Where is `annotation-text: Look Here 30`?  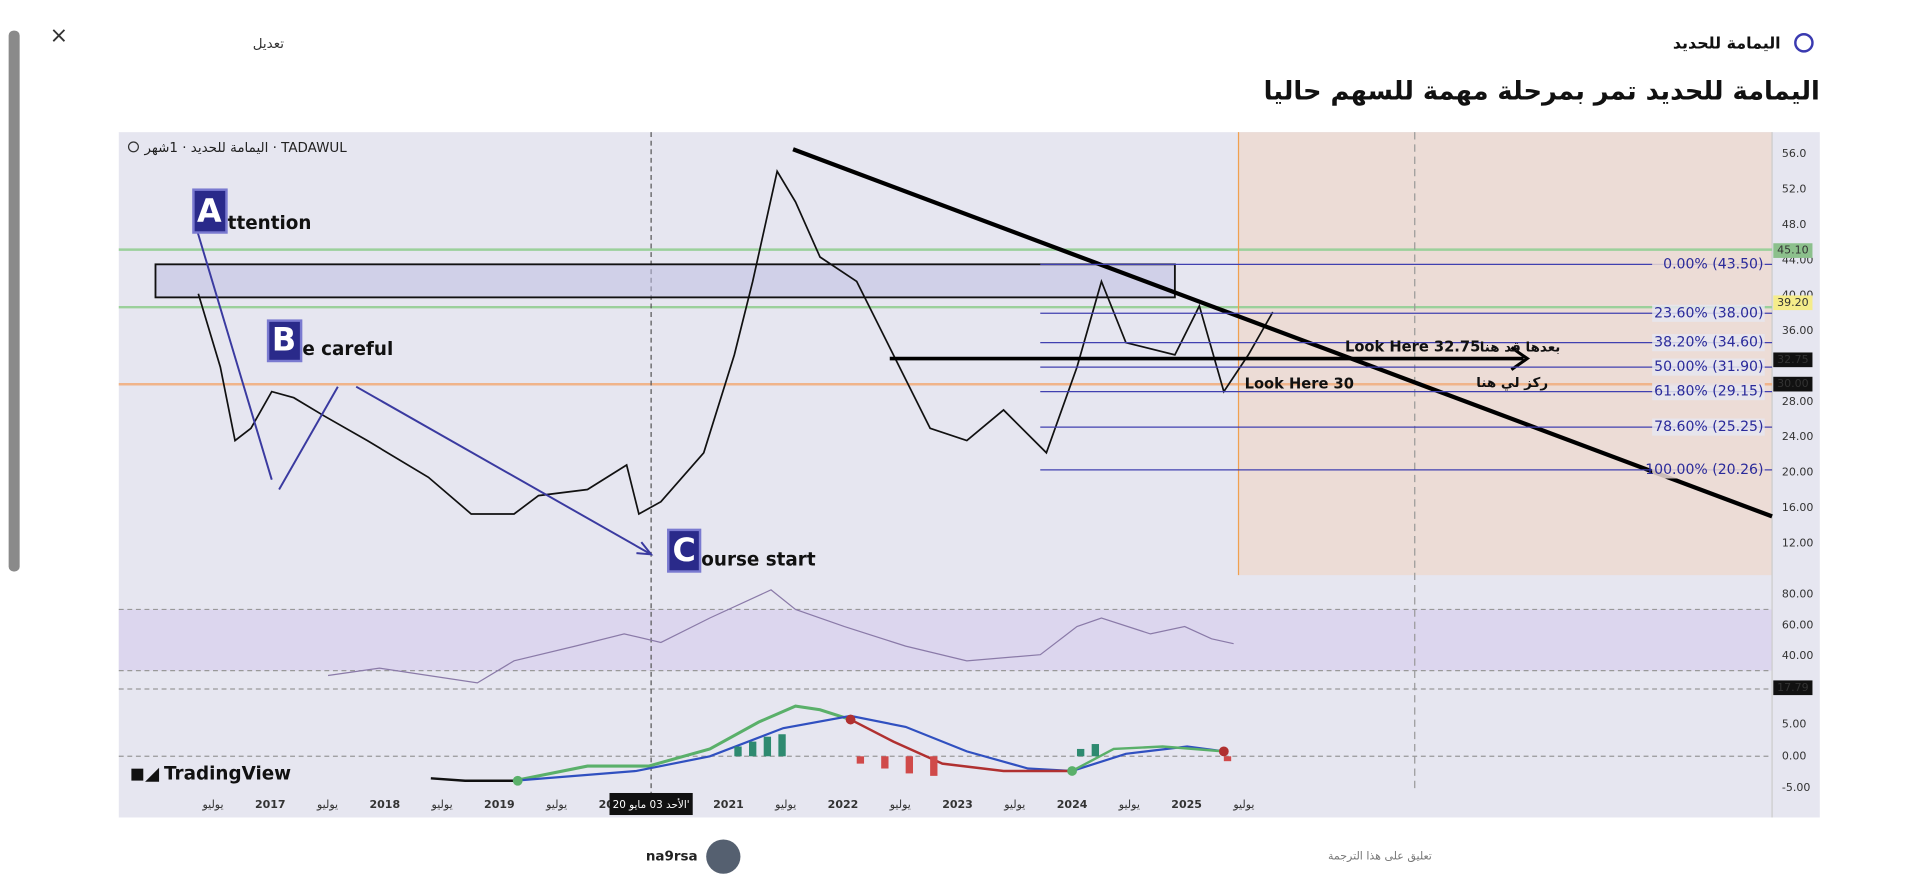
annotation-text: Look Here 30 is located at coordinates (1299, 383).